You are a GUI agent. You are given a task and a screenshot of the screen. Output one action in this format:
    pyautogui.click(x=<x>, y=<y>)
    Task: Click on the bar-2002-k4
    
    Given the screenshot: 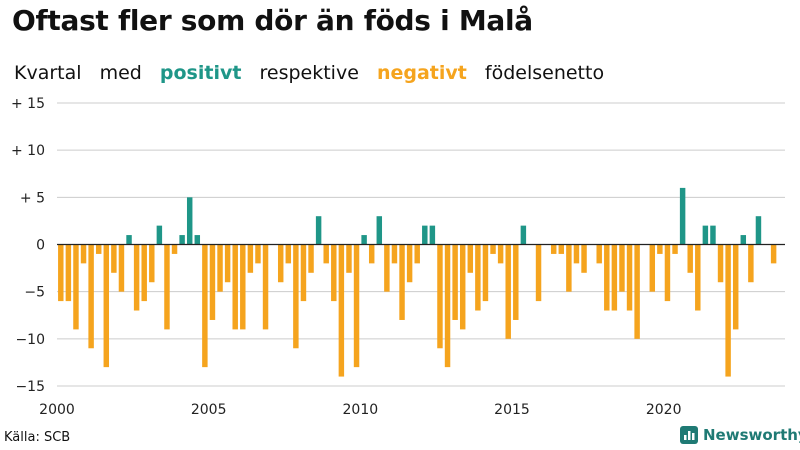 What is the action you would take?
    pyautogui.click(x=144, y=273)
    